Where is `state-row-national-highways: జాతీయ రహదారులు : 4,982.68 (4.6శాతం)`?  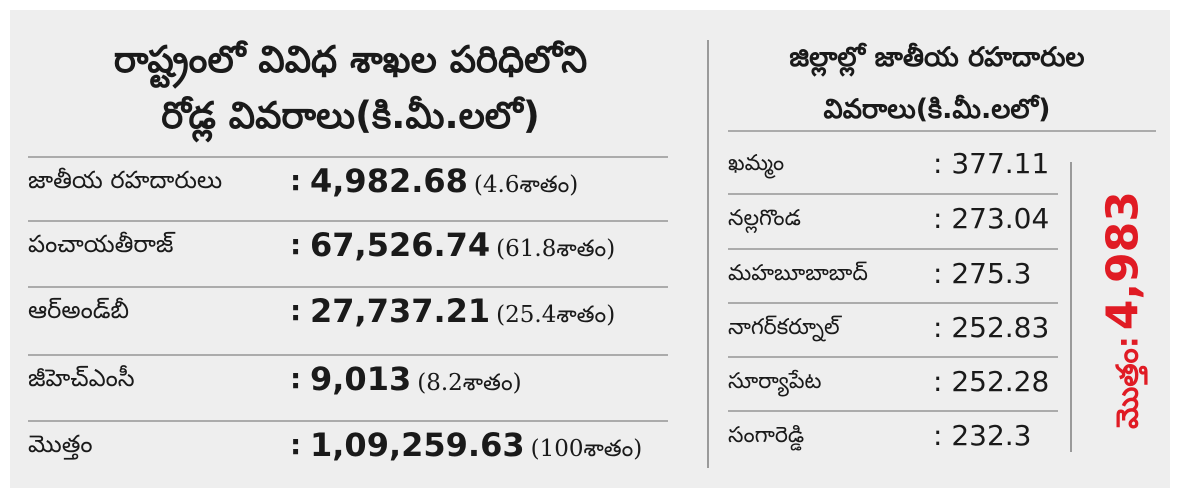 state-row-national-highways: జాతీయ రహదారులు : 4,982.68 (4.6శాతం) is located at coordinates (348, 181).